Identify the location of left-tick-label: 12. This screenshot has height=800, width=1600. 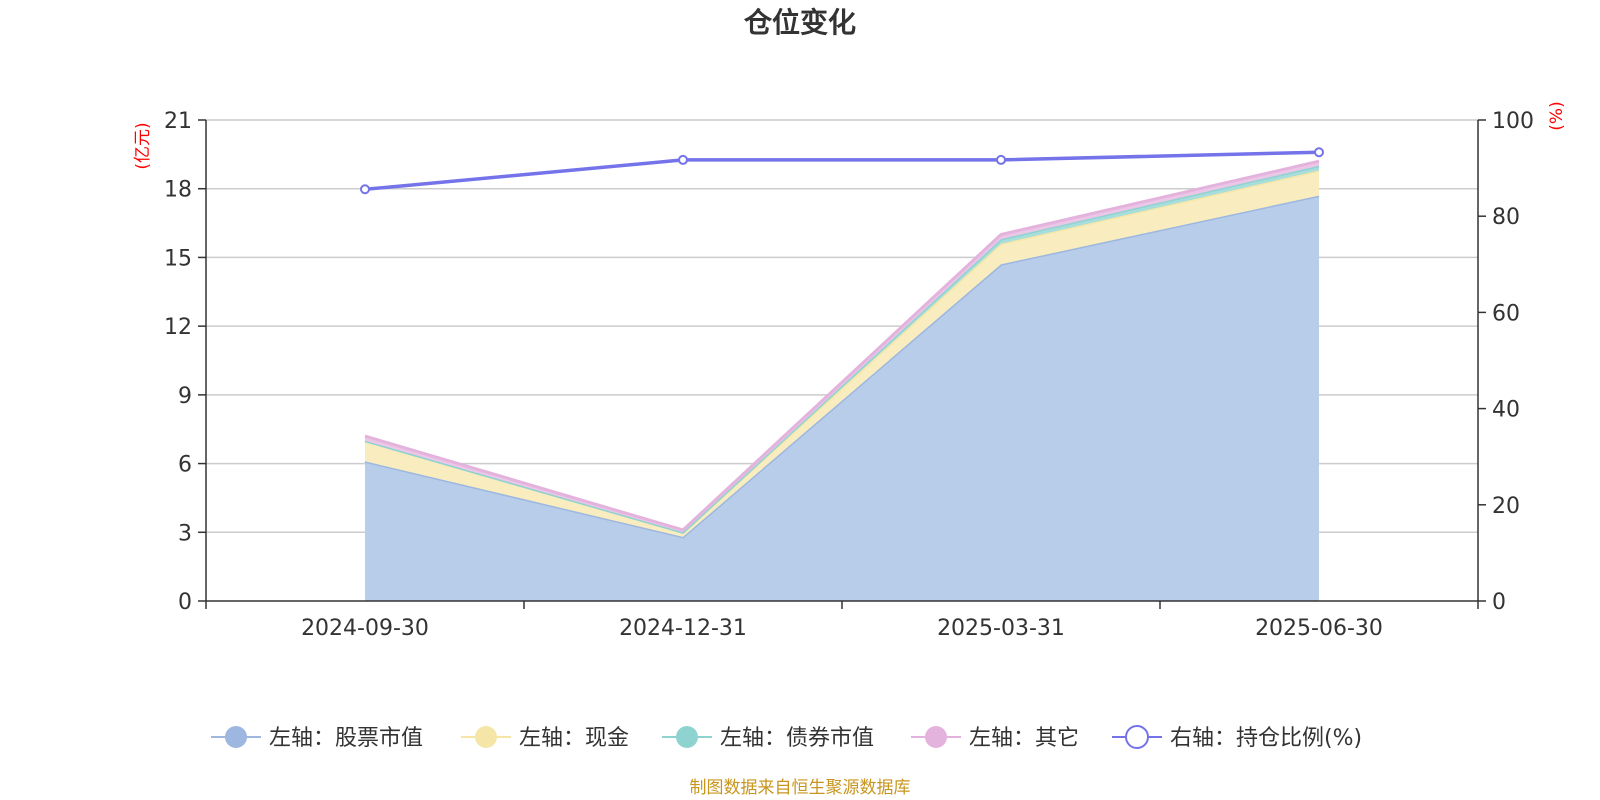
(178, 327).